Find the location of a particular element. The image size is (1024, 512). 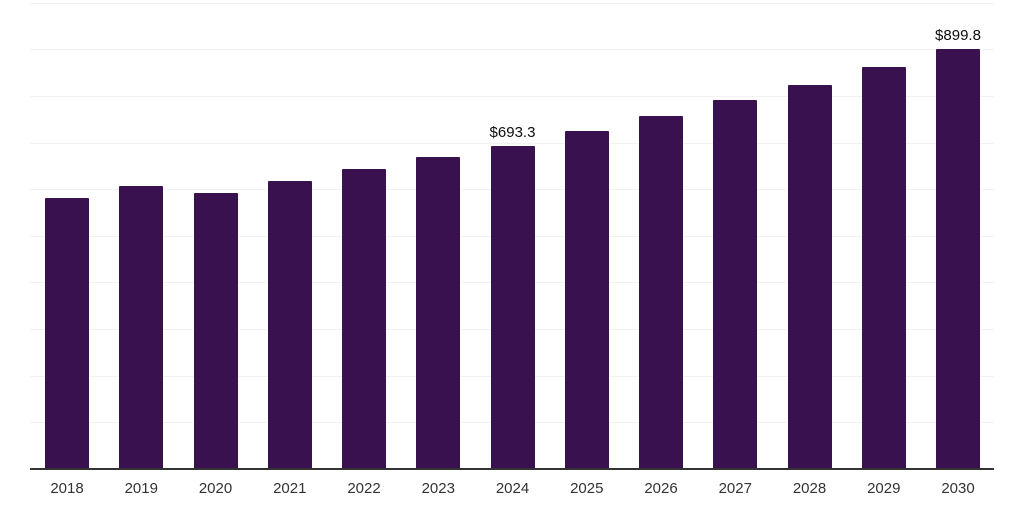

bar-2024 is located at coordinates (512, 307).